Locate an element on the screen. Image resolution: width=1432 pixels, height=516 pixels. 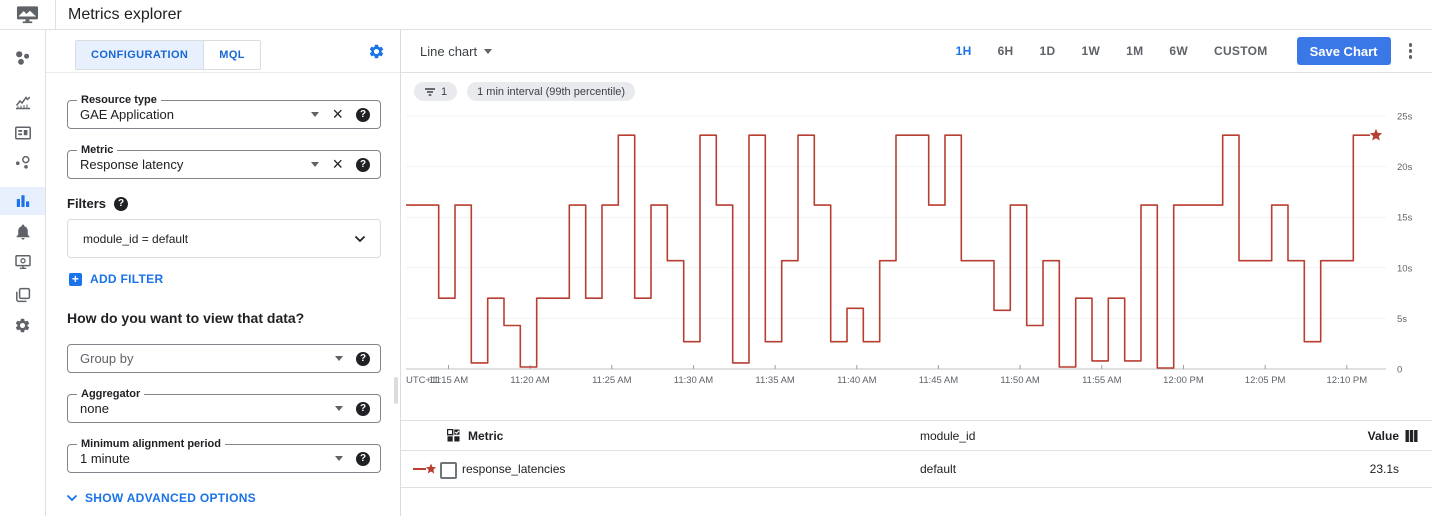
bell-icon is located at coordinates (22, 232).